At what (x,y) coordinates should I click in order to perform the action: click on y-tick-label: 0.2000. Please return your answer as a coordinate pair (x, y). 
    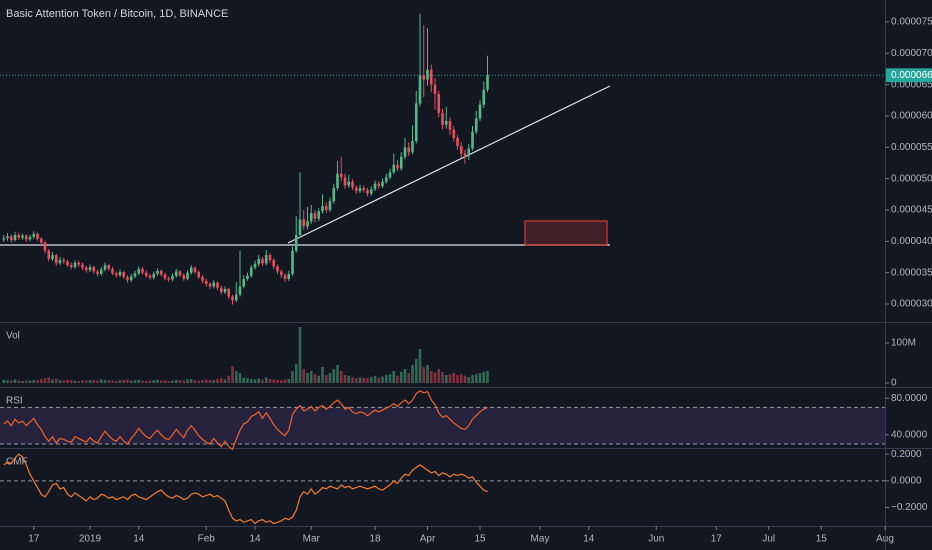
    Looking at the image, I should click on (906, 454).